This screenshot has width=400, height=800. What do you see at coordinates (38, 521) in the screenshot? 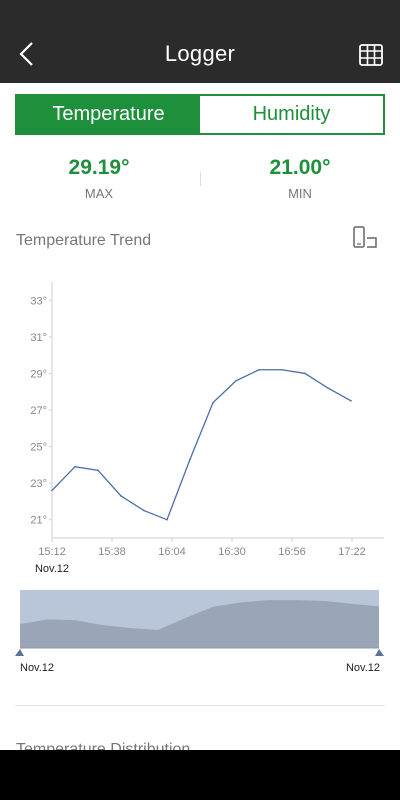
I see `y-tick-label: 21°` at bounding box center [38, 521].